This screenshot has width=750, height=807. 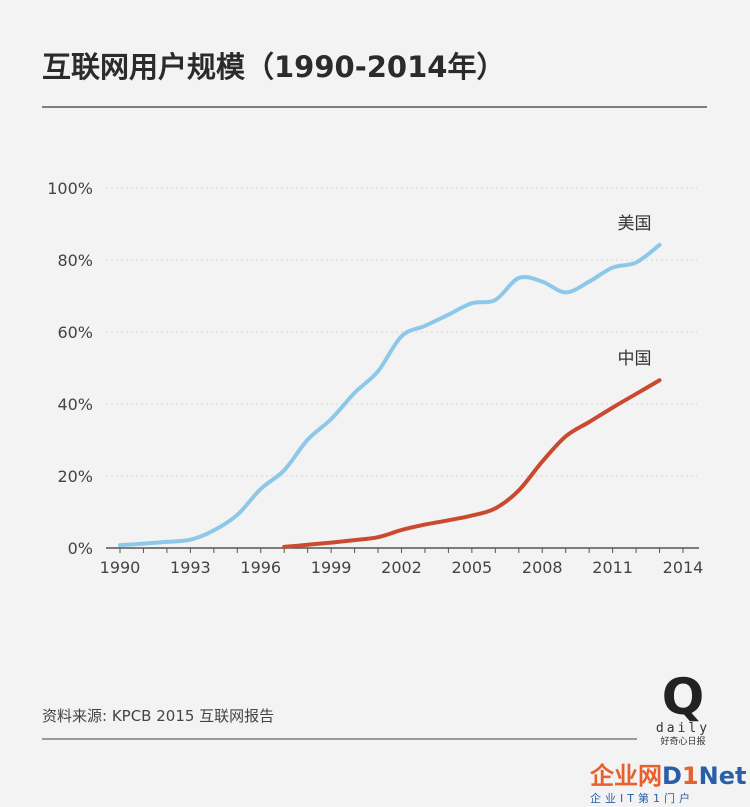 I want to click on title-divider, so click(x=374, y=107).